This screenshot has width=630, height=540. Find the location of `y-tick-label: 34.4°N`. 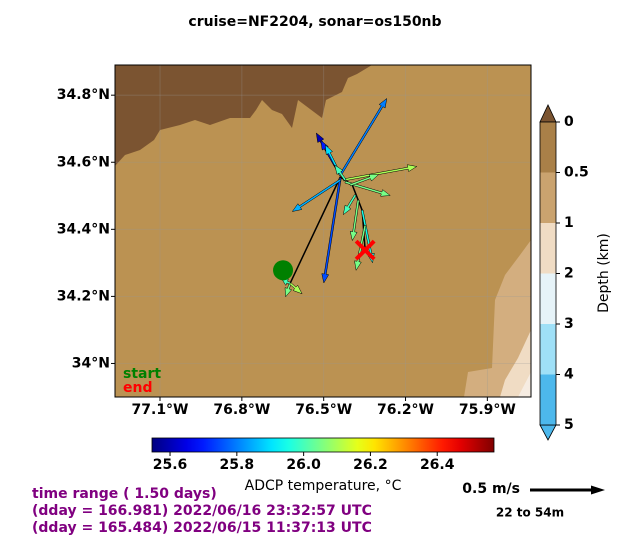

y-tick-label: 34.4°N is located at coordinates (83, 229).